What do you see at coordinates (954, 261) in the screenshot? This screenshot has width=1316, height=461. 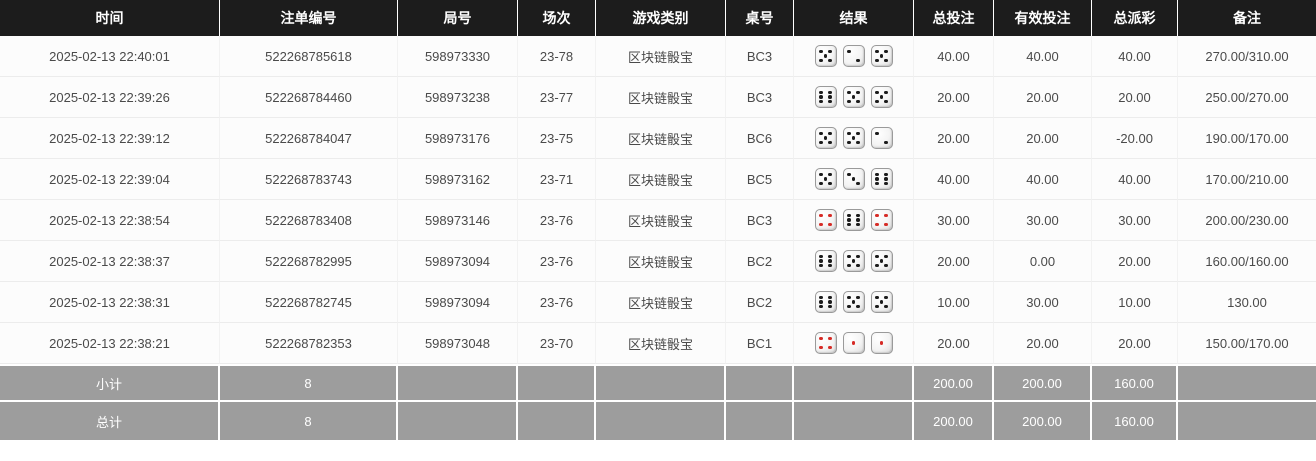 I see `cell-total_bet: 20.00` at bounding box center [954, 261].